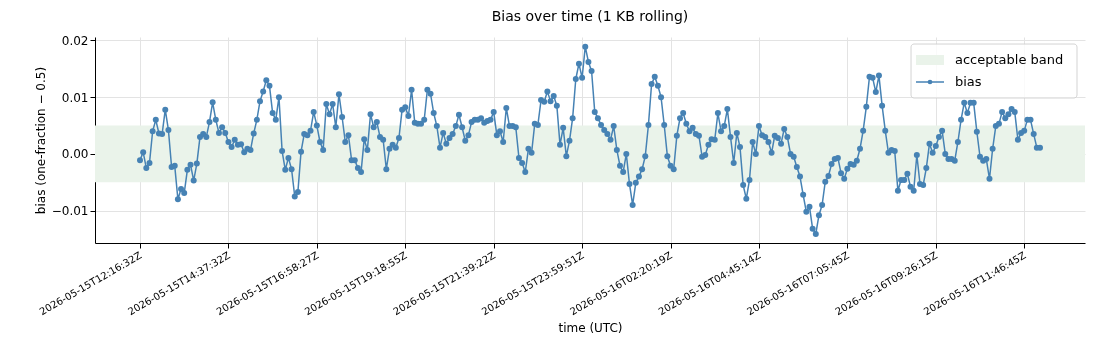 Image resolution: width=1100 pixels, height=360 pixels. I want to click on chart-title: Bias over time (1 KB rolling), so click(590, 16).